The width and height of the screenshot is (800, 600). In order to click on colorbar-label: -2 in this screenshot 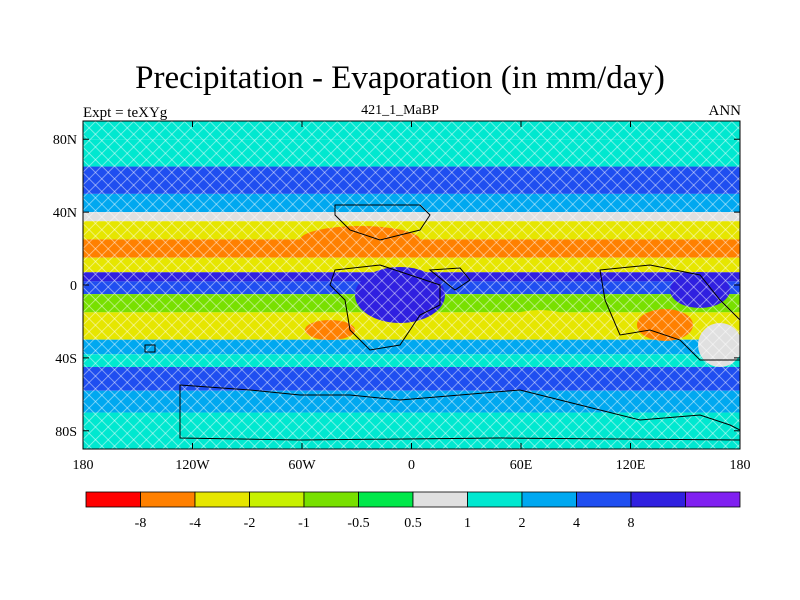, I will do `click(250, 523)`.